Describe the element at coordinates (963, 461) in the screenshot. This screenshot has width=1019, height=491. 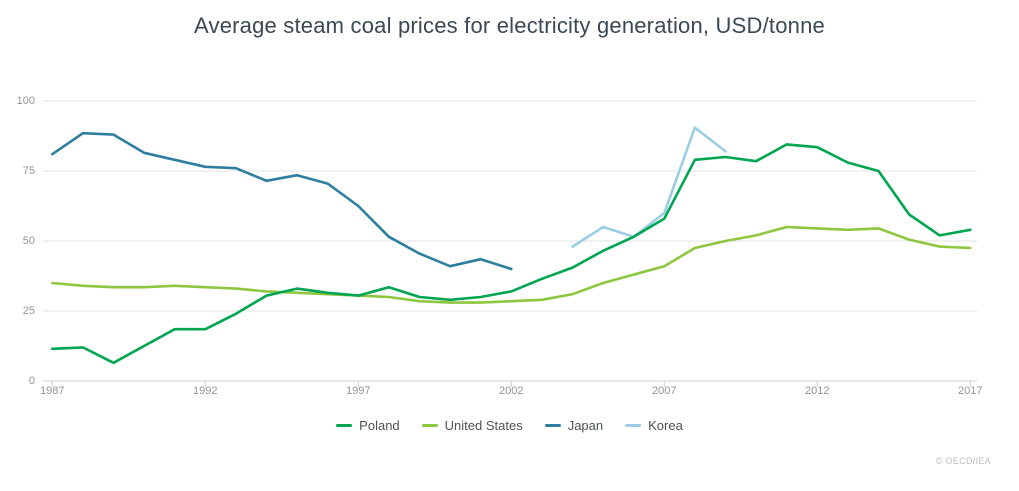
I see `copyright-note: © OECD/IEA` at that location.